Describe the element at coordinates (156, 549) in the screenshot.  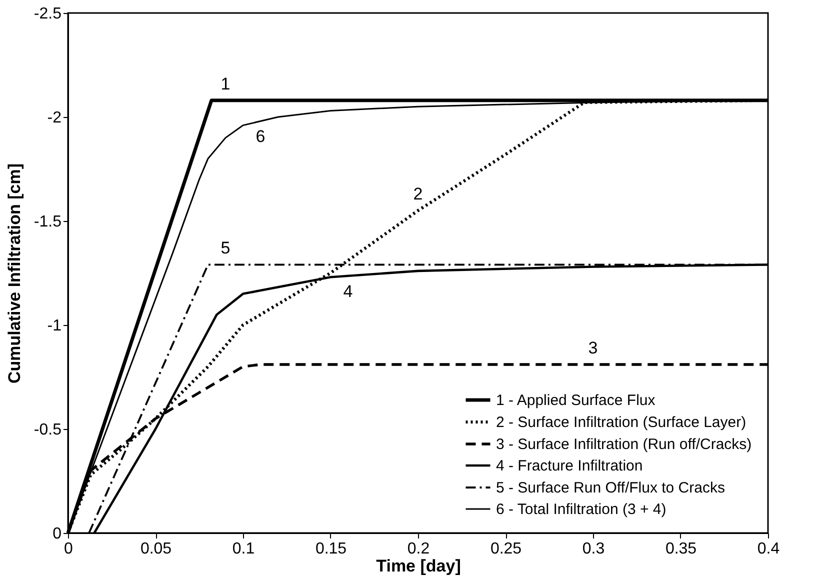
I see `x-tick-label: 0.05` at that location.